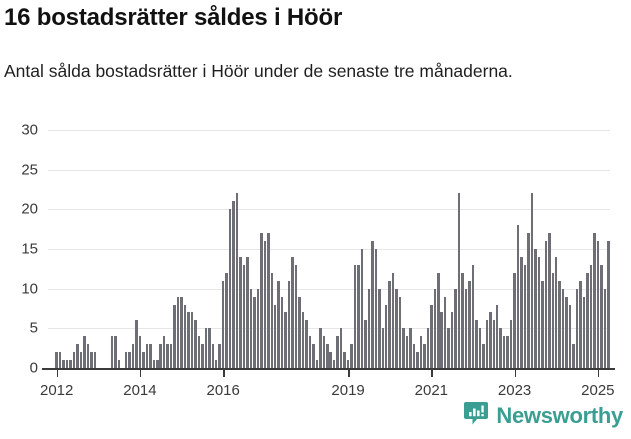 Image resolution: width=631 pixels, height=439 pixels. Describe the element at coordinates (33, 328) in the screenshot. I see `y-axis-tick-label: 5` at that location.